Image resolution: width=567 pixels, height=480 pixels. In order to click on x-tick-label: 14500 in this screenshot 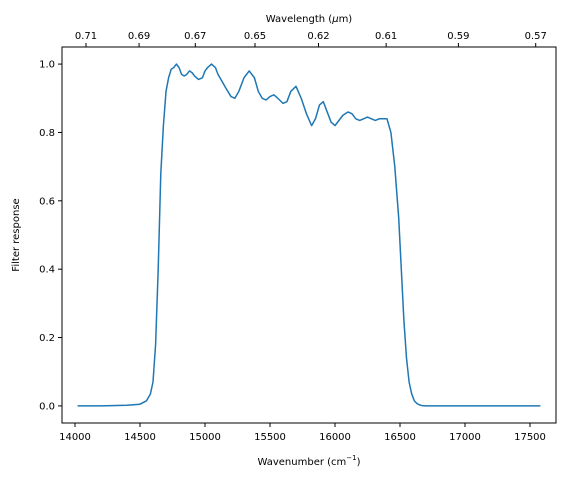, I will do `click(140, 437)`.